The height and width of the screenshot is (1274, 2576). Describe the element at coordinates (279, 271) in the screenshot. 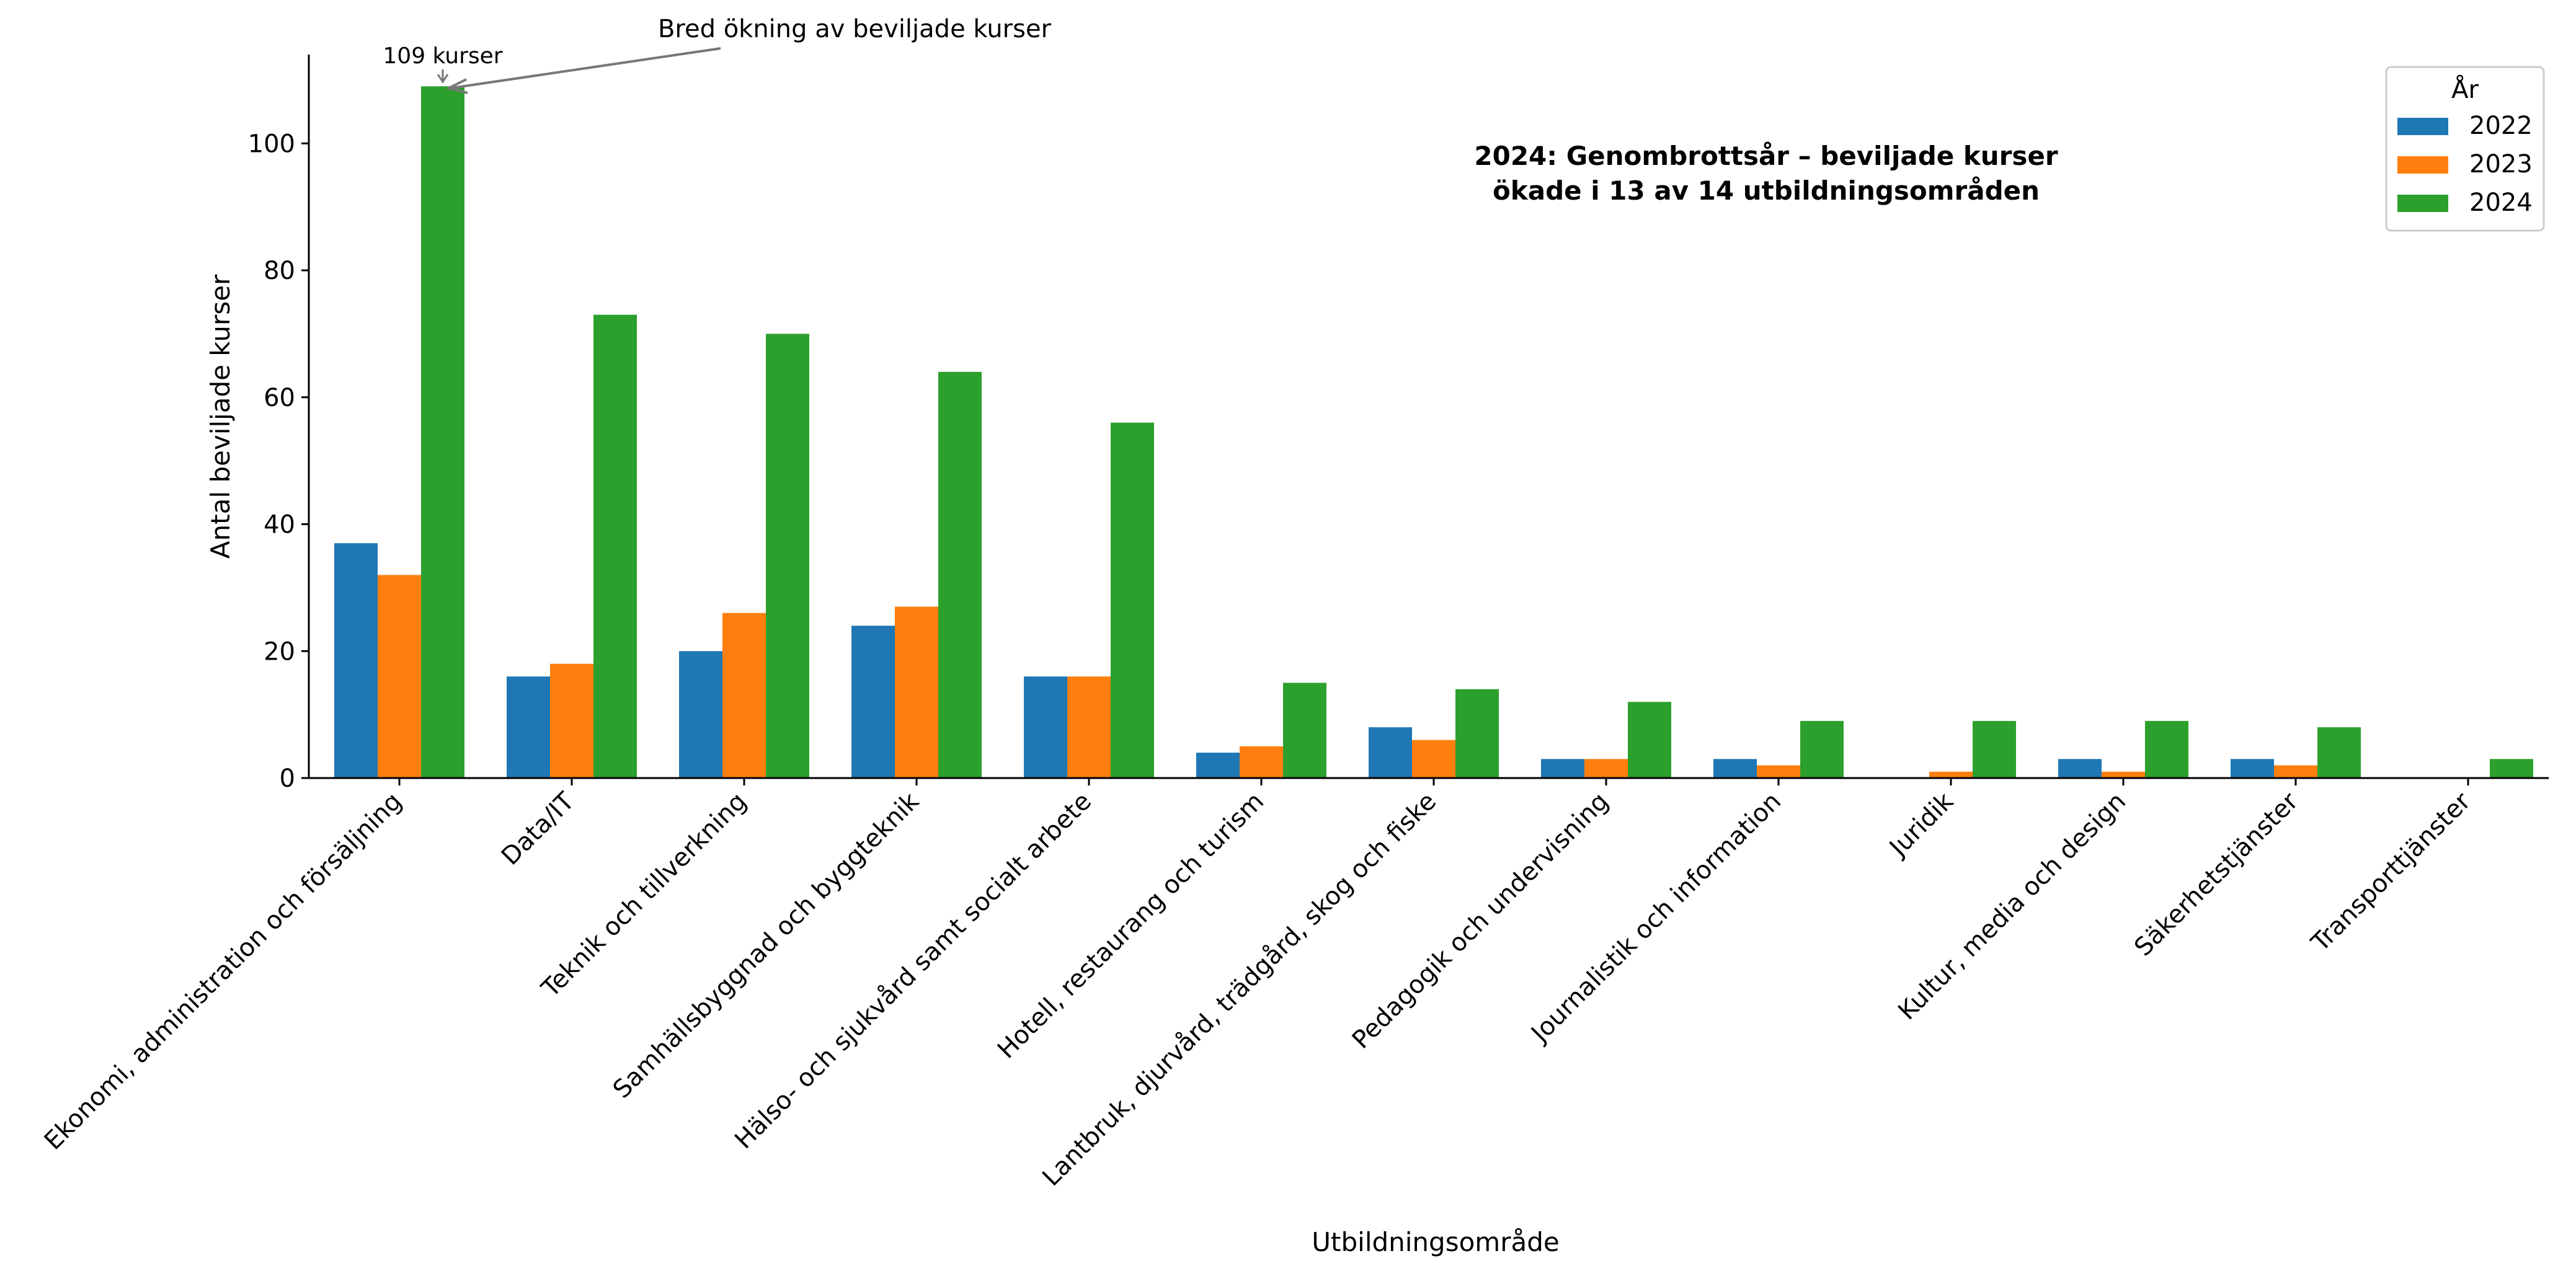

I see `y-tick-label: 80` at that location.